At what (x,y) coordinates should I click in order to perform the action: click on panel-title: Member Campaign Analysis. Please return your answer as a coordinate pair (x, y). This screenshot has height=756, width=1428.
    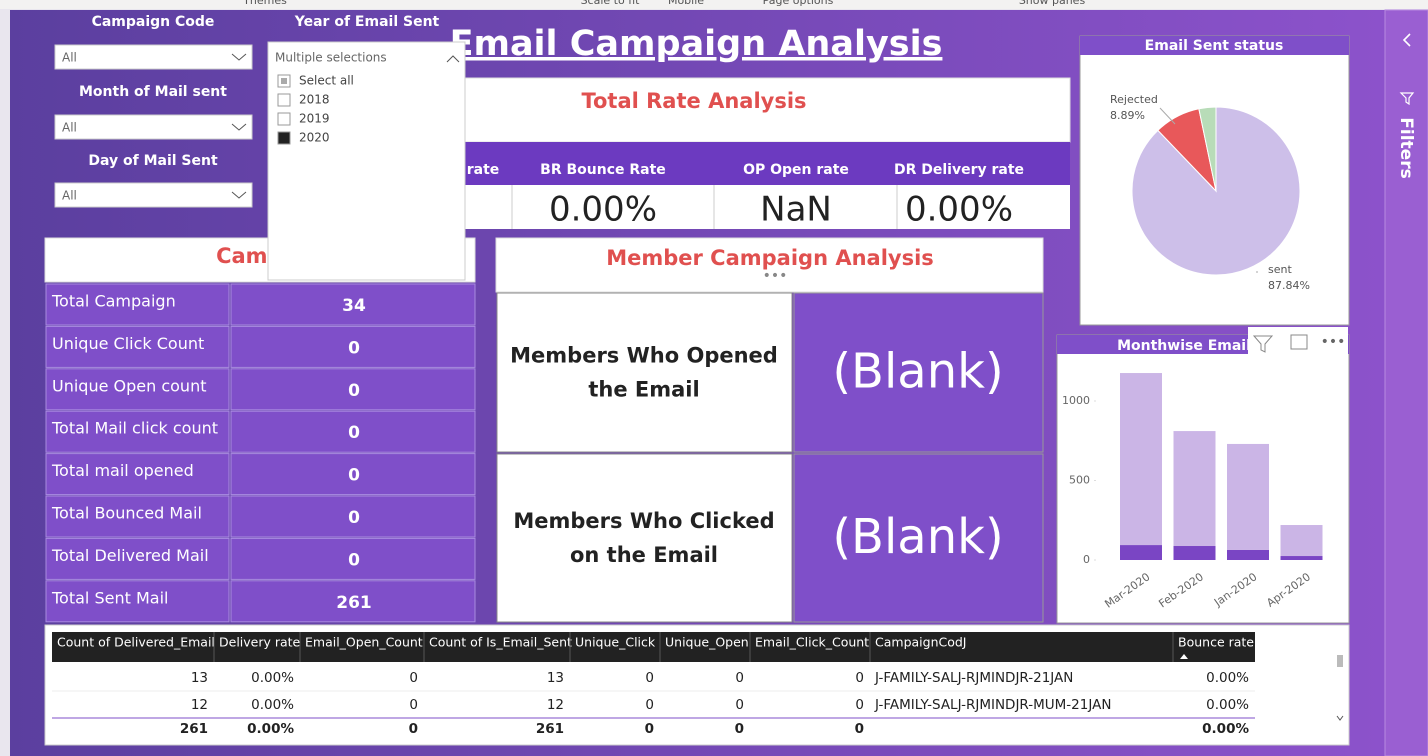
    Looking at the image, I should click on (770, 258).